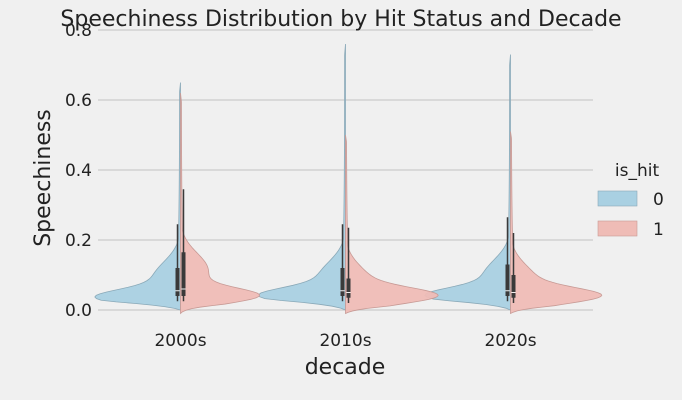 The image size is (682, 400). I want to click on violin-half-0-2010s, so click(301, 177).